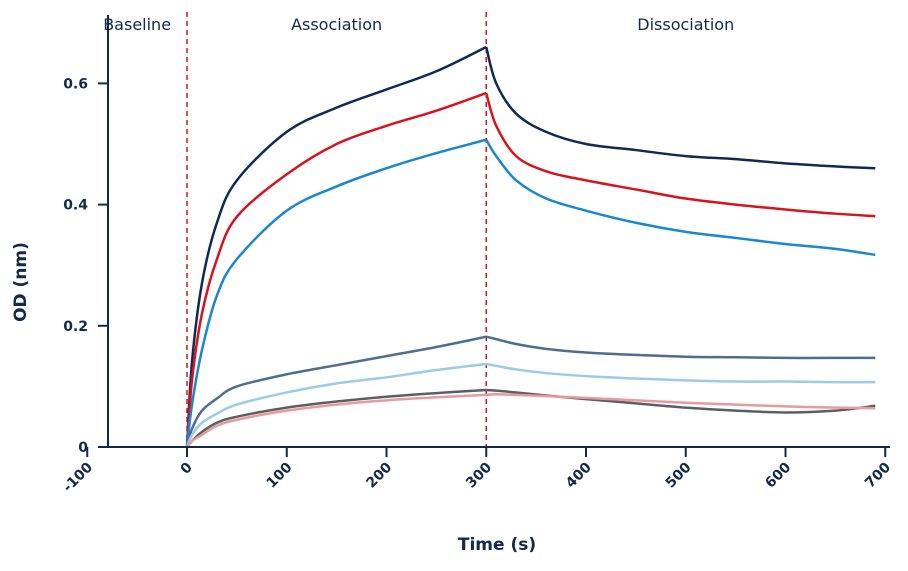 The image size is (908, 571). What do you see at coordinates (75, 84) in the screenshot?
I see `y-tick-label: 0.6` at bounding box center [75, 84].